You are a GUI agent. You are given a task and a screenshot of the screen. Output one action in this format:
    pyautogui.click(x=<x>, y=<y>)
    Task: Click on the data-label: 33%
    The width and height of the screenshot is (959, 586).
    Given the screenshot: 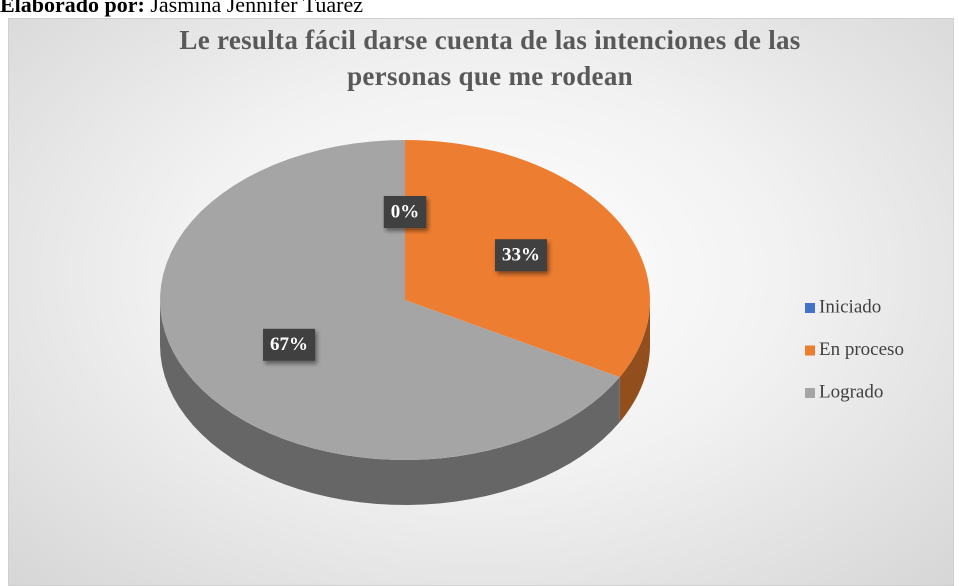 What is the action you would take?
    pyautogui.click(x=521, y=255)
    